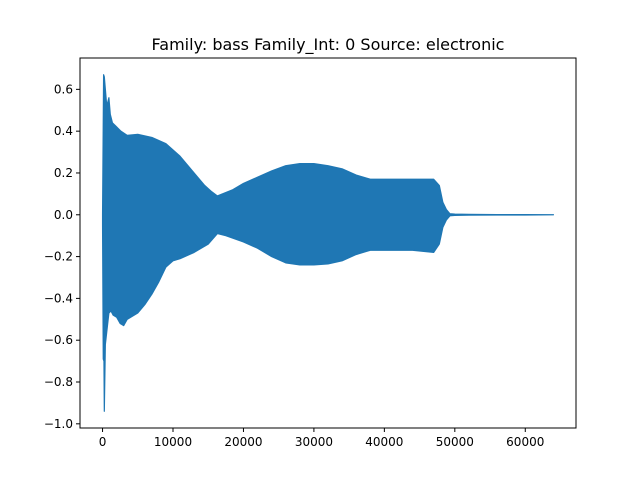 This screenshot has width=640, height=484. I want to click on x-tick-label: 50000, so click(455, 442).